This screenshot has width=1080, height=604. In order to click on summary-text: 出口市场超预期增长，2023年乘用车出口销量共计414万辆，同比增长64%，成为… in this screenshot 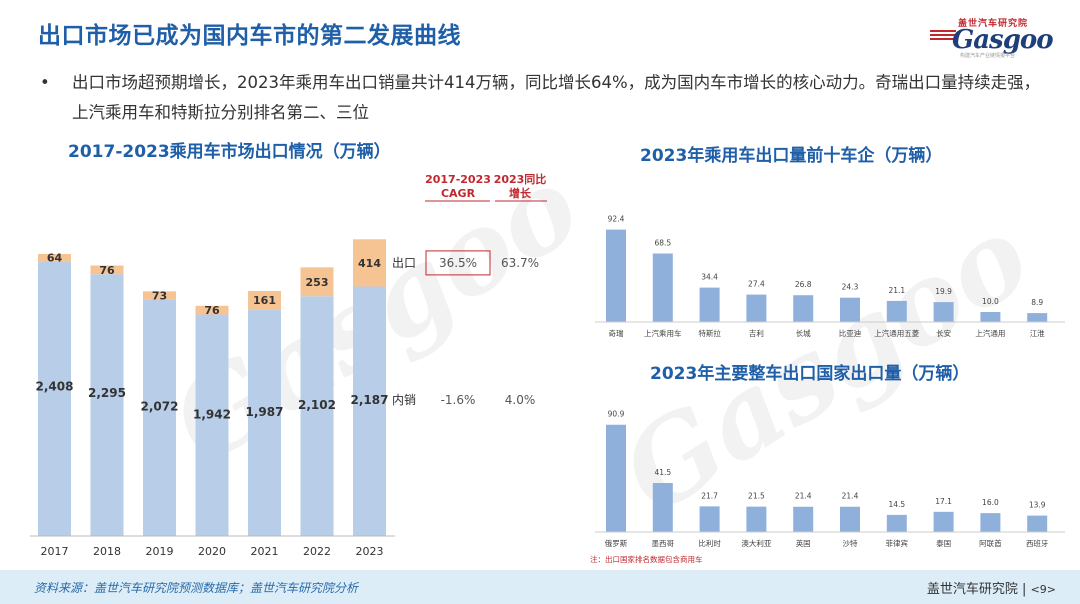, I will do `click(556, 97)`.